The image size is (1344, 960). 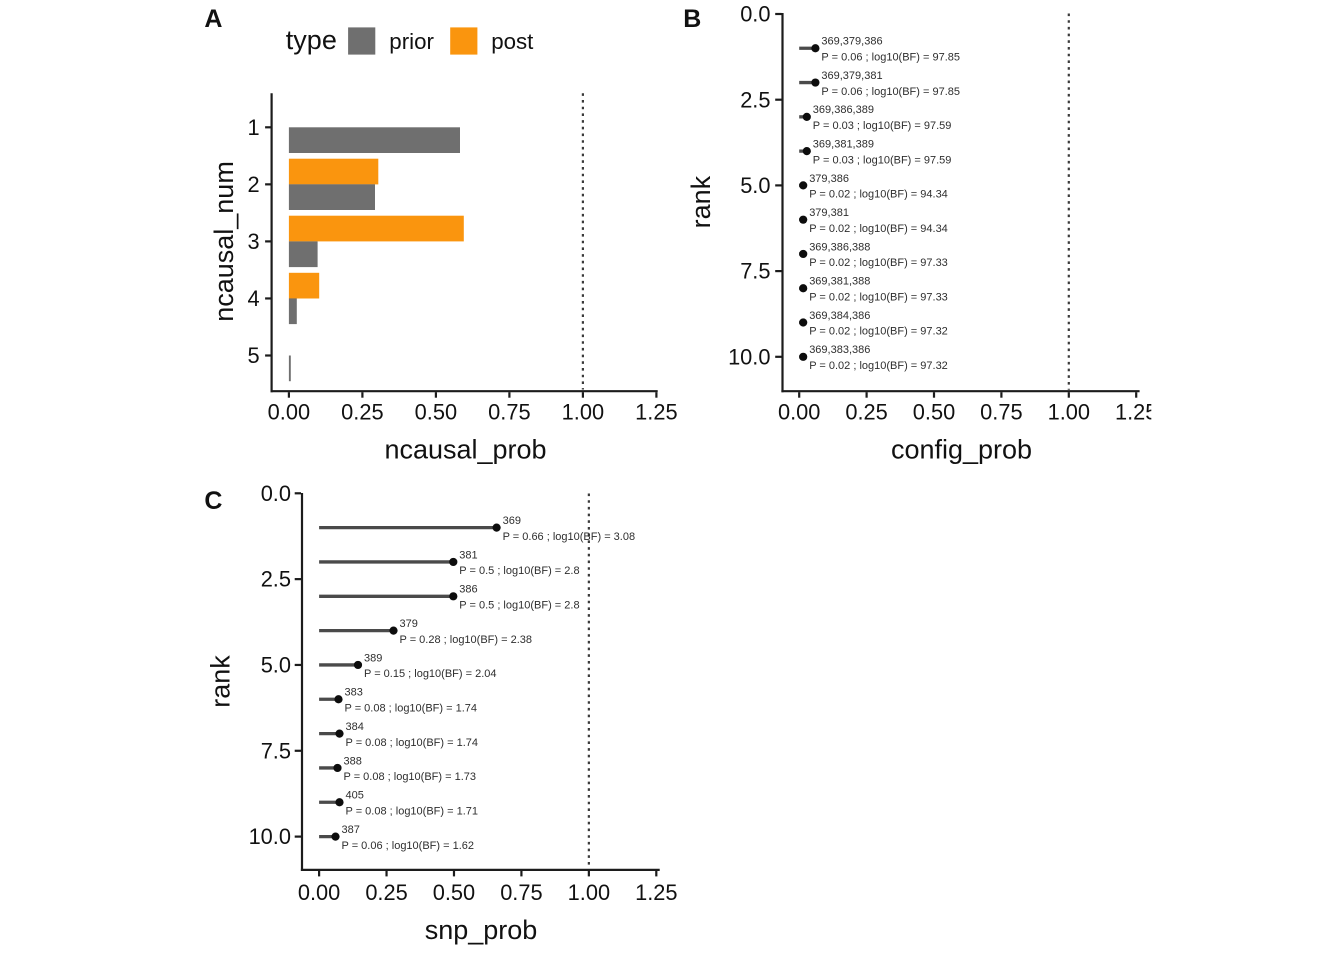 I want to click on svg-text: ncausal_prob, so click(x=465, y=450).